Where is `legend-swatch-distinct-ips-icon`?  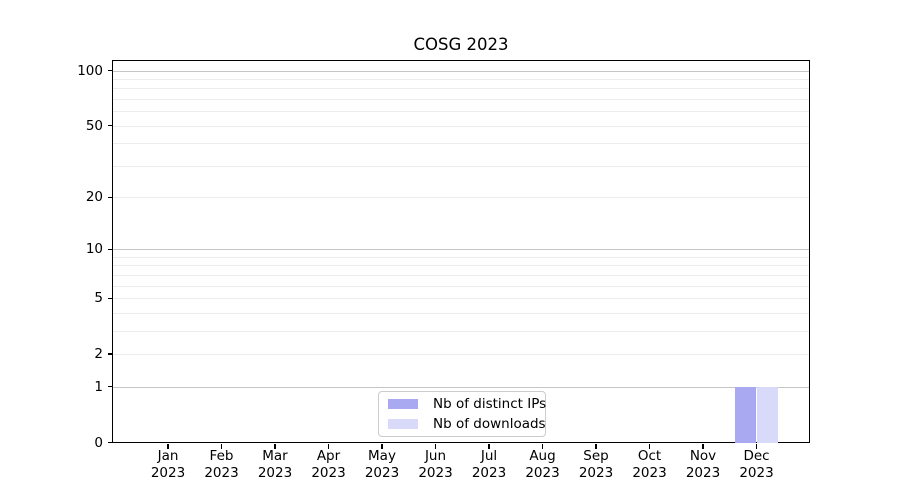
legend-swatch-distinct-ips-icon is located at coordinates (403, 404).